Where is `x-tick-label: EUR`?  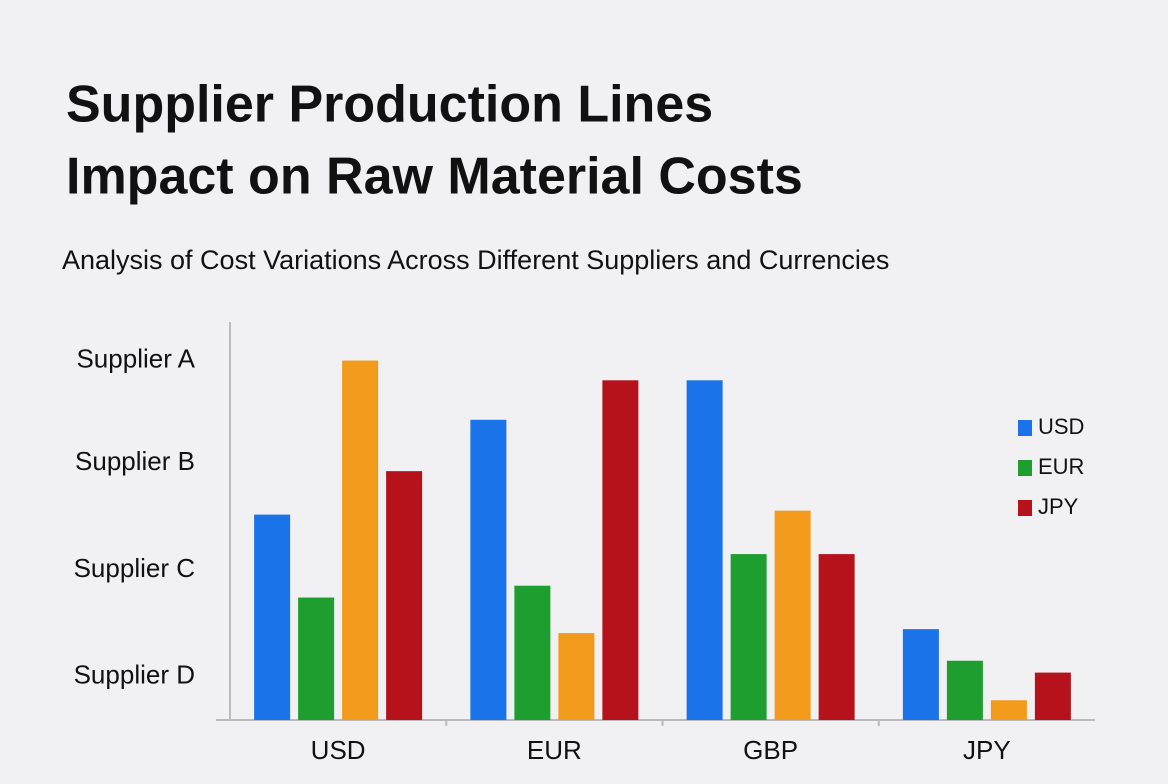
x-tick-label: EUR is located at coordinates (554, 750).